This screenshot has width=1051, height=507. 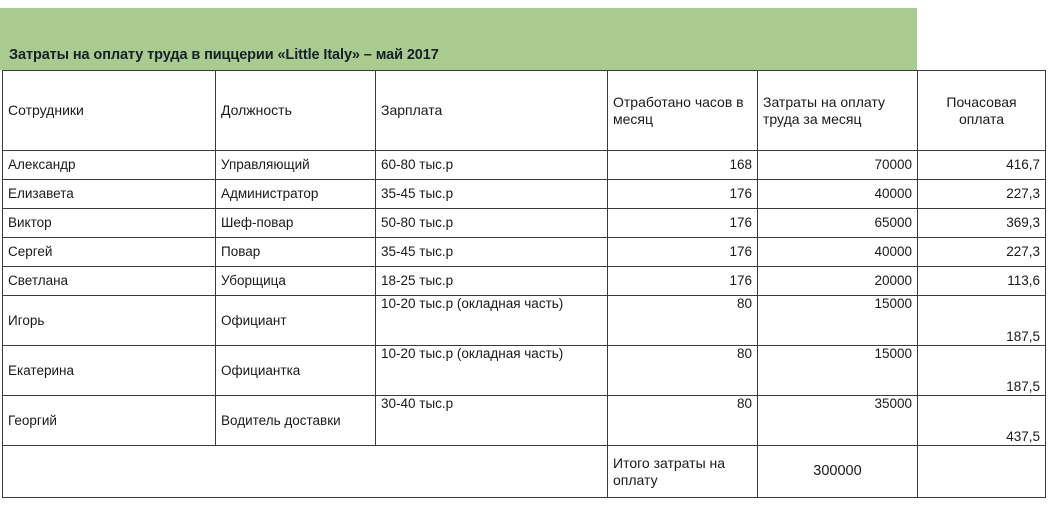 I want to click on table-row: Сергей Повар 35-45 тыс.р 176 40000 227,3, so click(x=524, y=252).